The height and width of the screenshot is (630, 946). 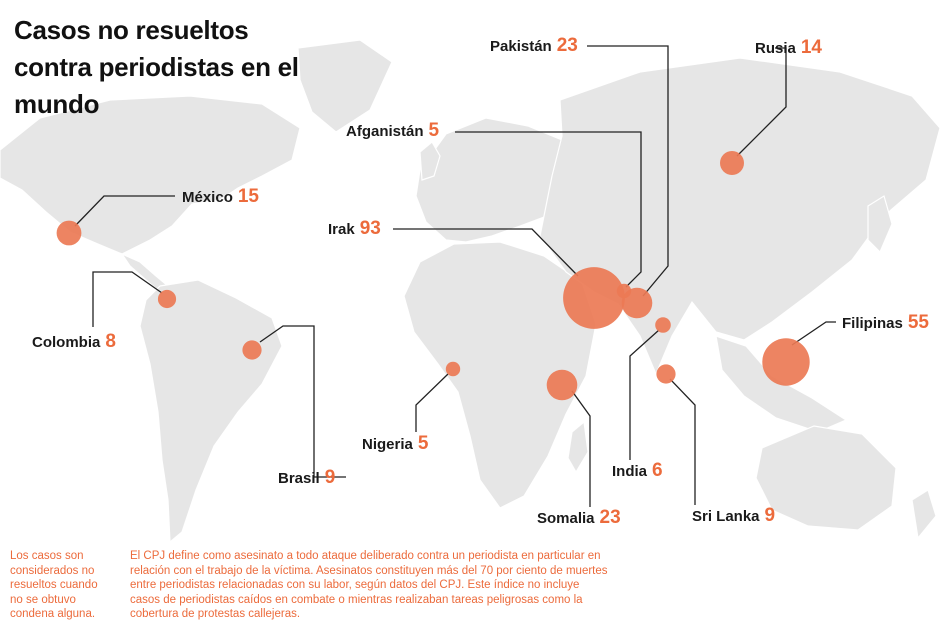 I want to click on south-america-landmass, so click(x=211, y=411).